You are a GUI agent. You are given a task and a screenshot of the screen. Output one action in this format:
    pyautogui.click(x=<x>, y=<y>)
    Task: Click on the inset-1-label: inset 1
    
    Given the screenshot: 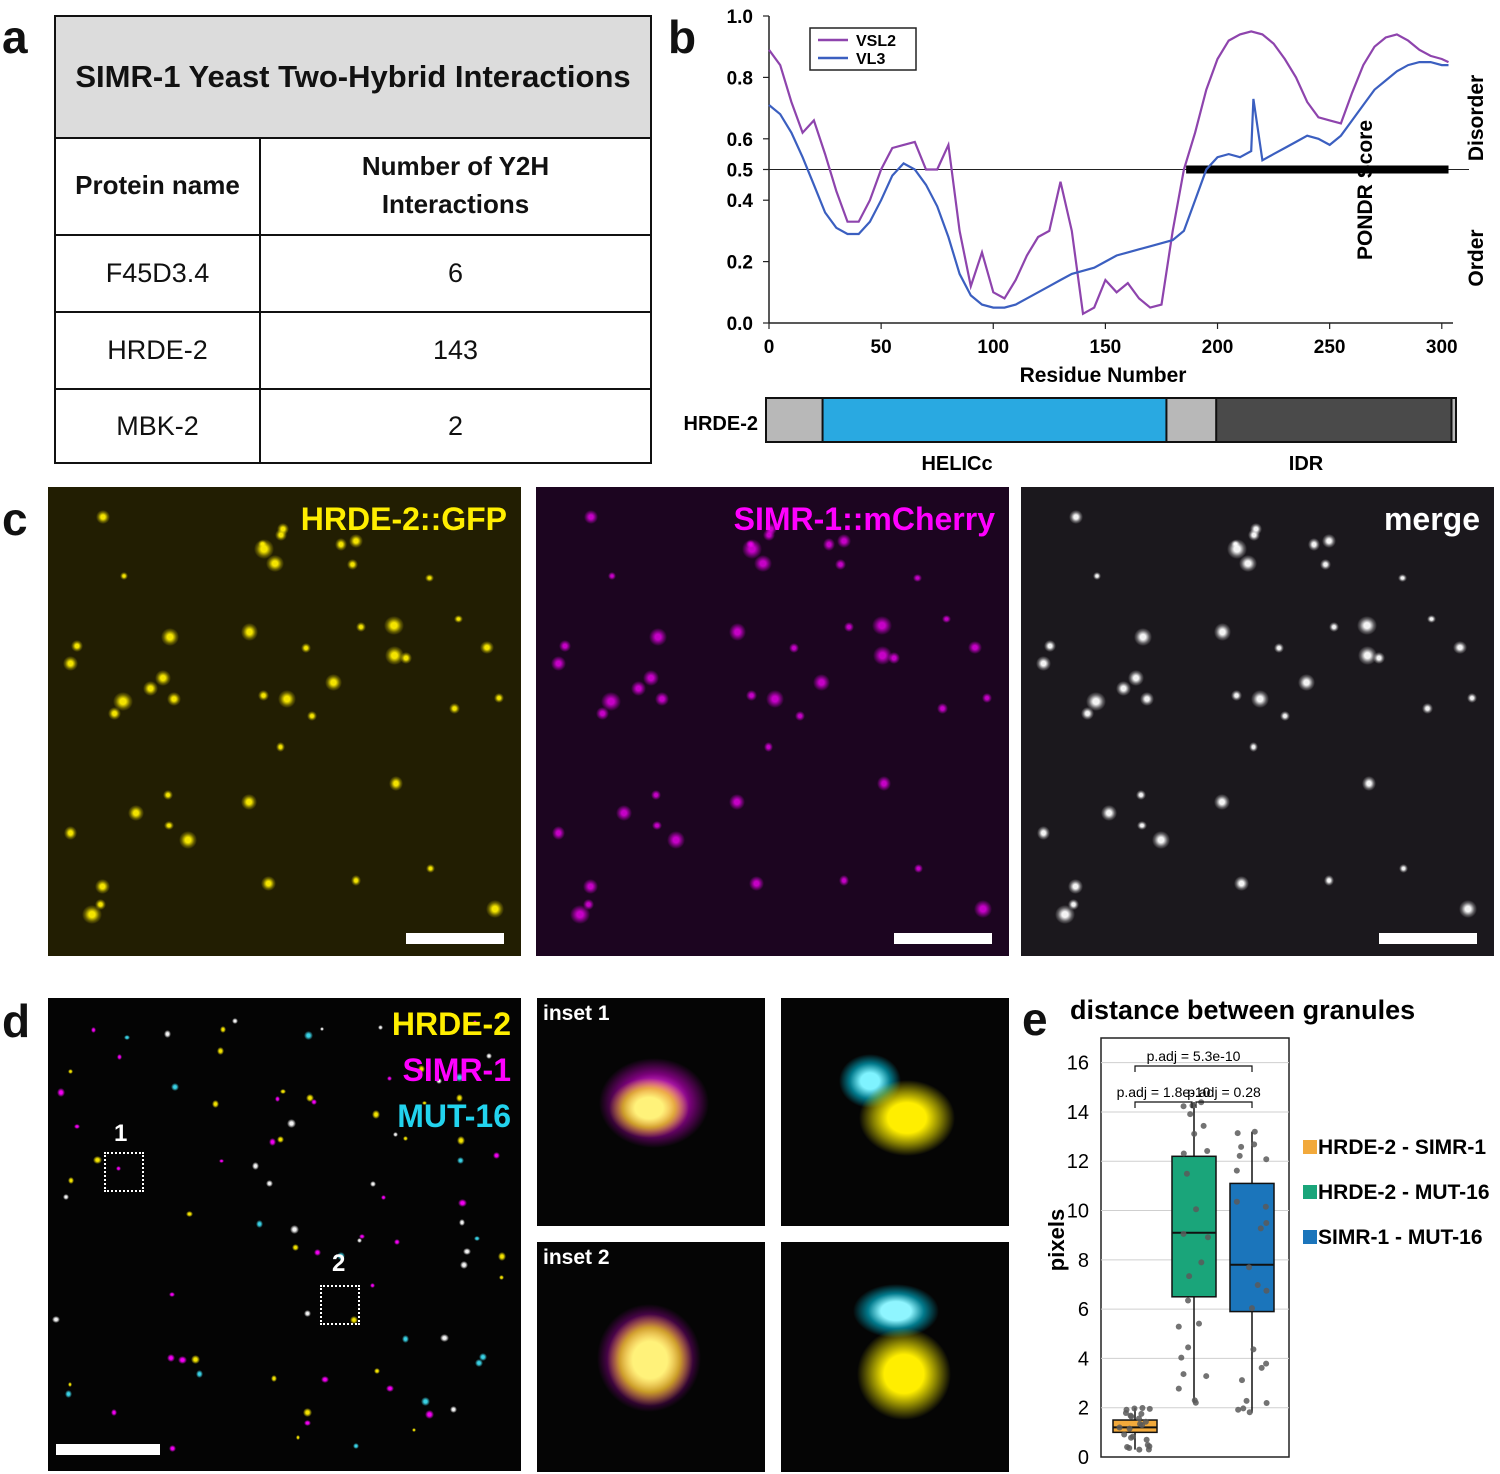 What is the action you would take?
    pyautogui.click(x=576, y=1013)
    